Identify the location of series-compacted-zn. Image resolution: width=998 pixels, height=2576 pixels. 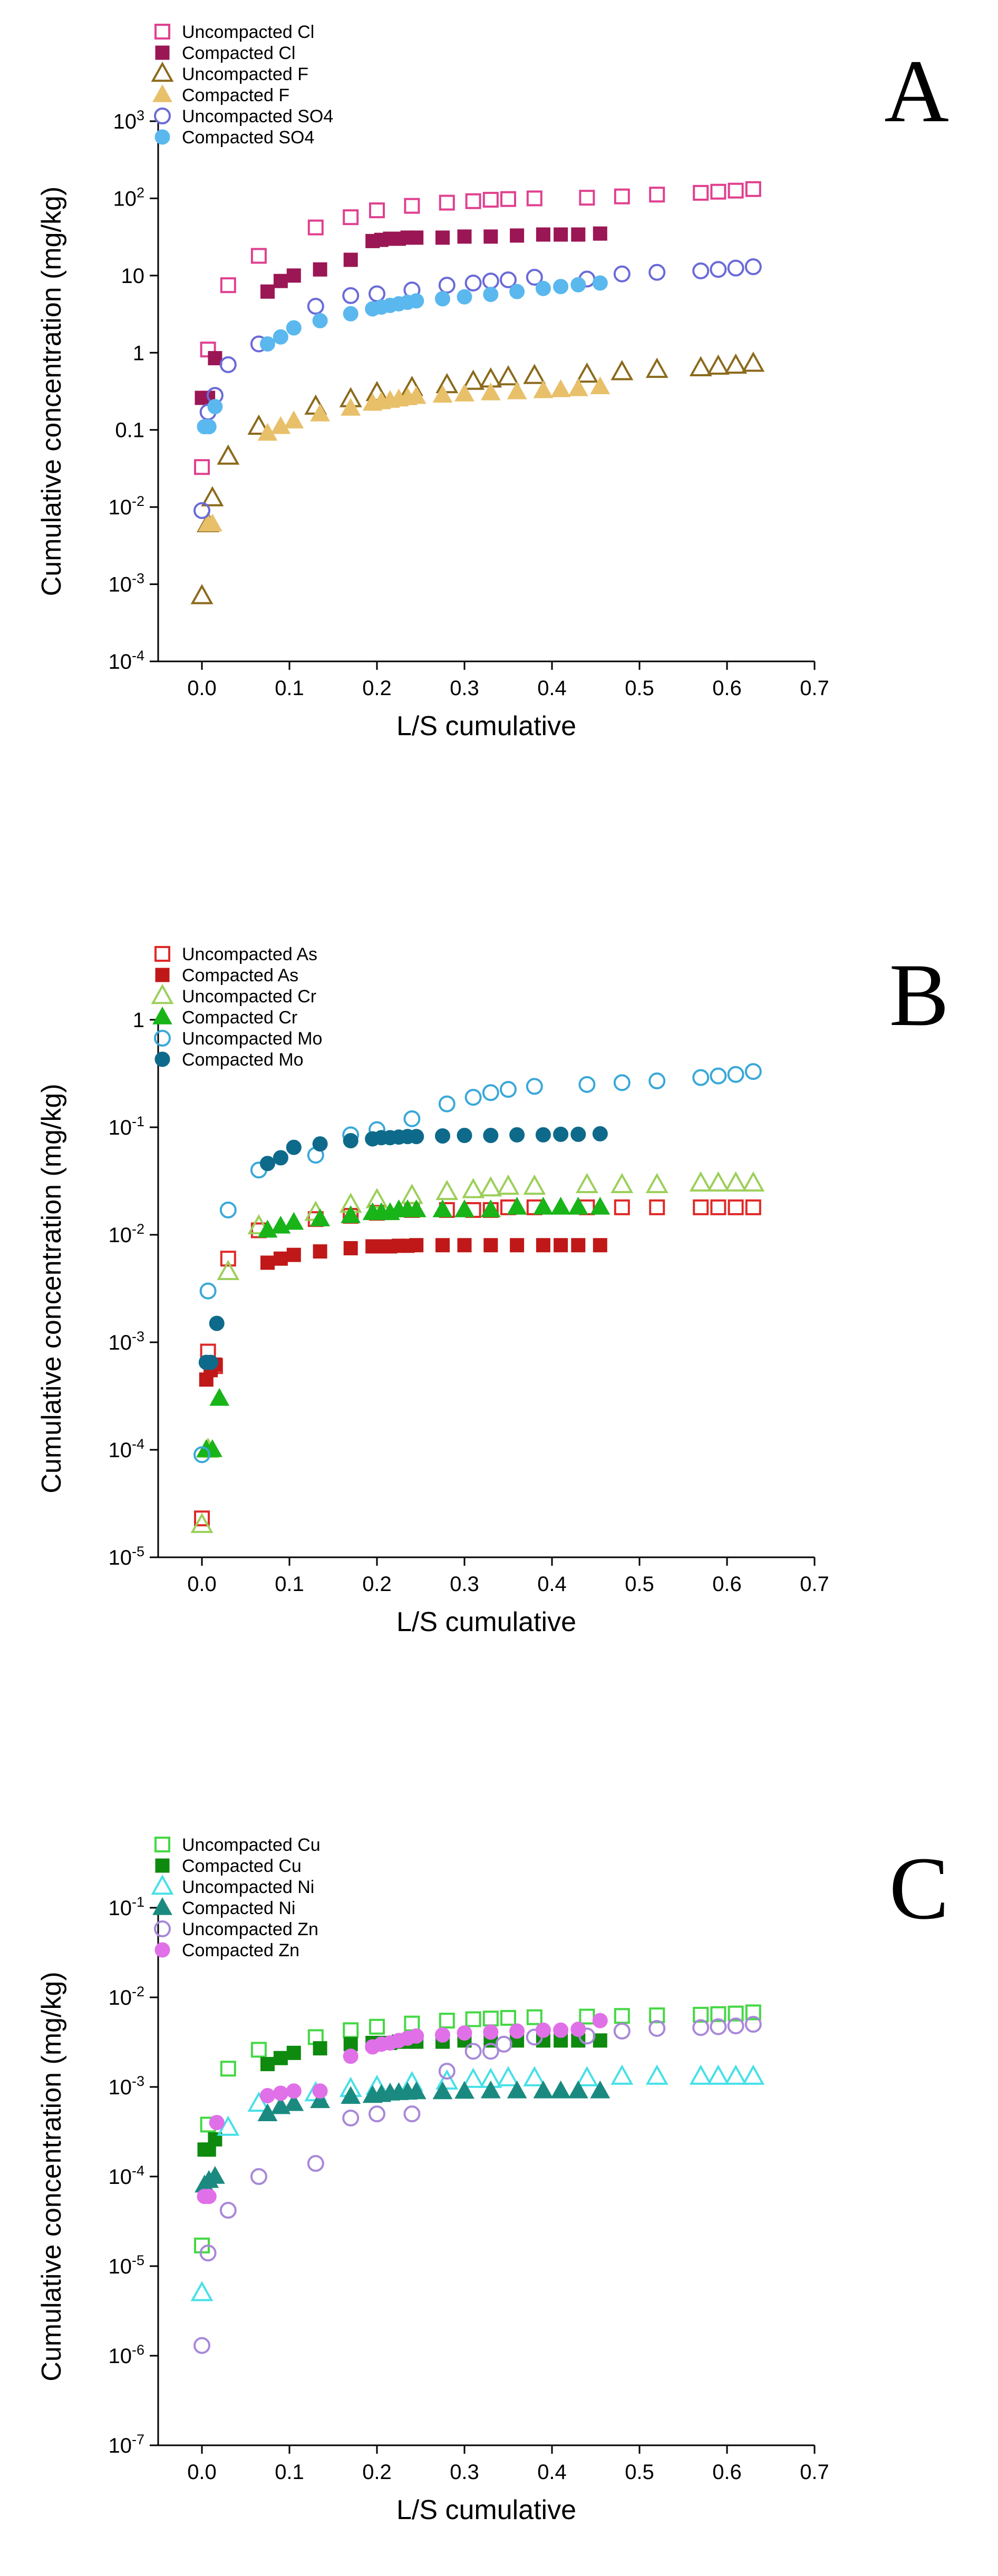
(402, 2108).